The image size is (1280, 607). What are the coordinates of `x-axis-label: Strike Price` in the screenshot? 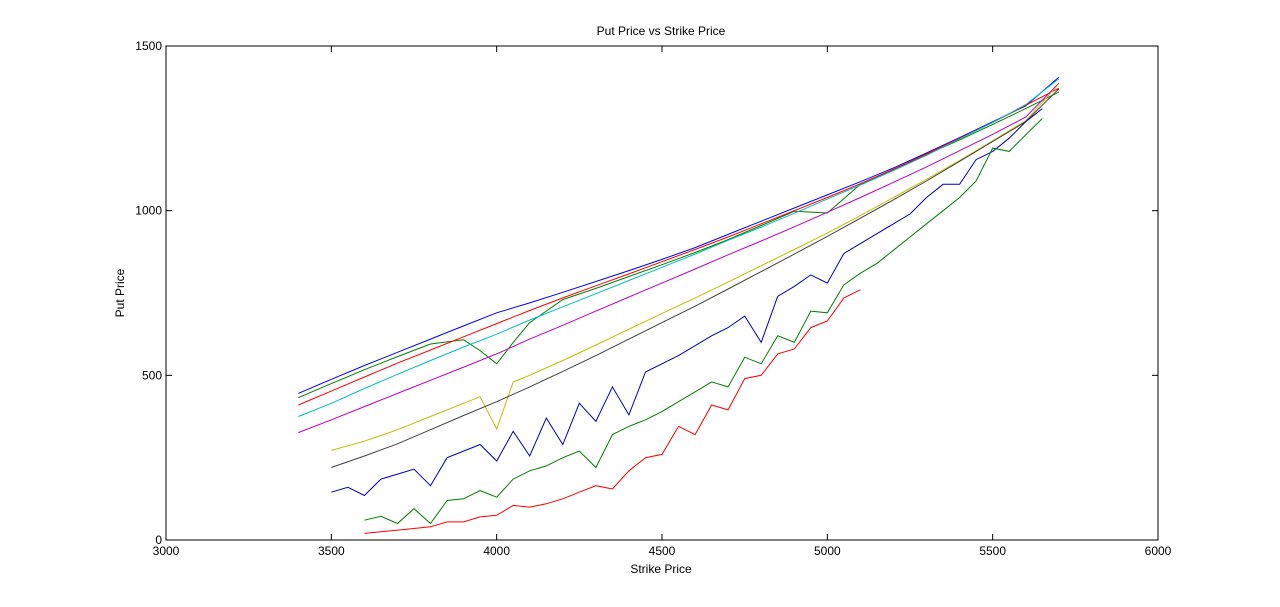 It's located at (661, 569).